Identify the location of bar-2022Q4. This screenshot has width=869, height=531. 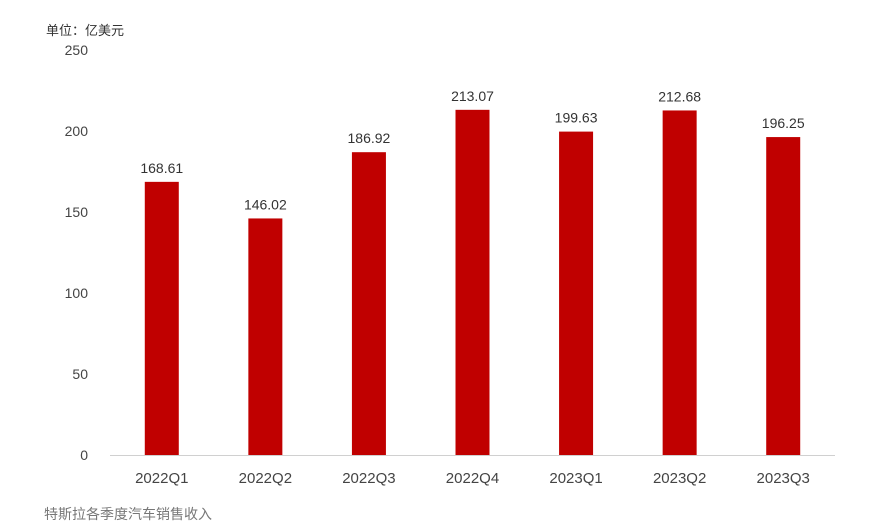
(472, 282).